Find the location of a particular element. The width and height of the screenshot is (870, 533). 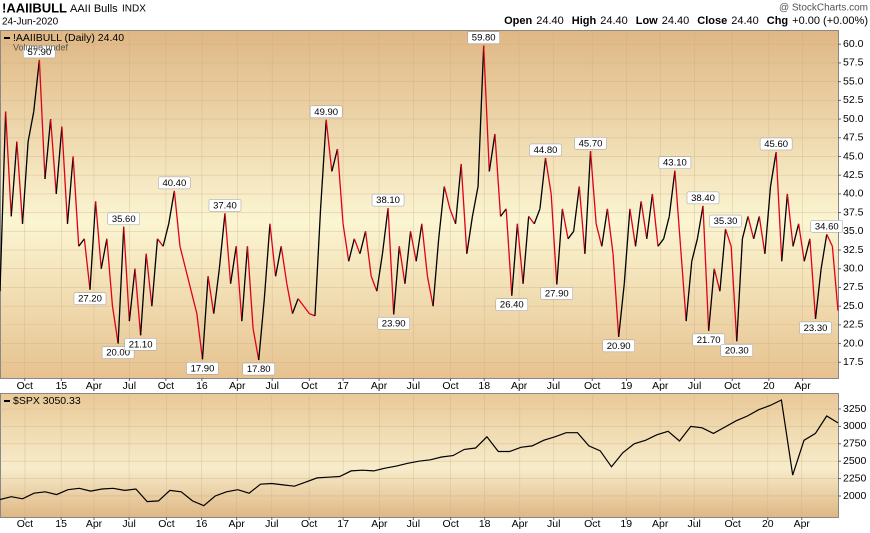

value-label: 34.60 is located at coordinates (827, 226).